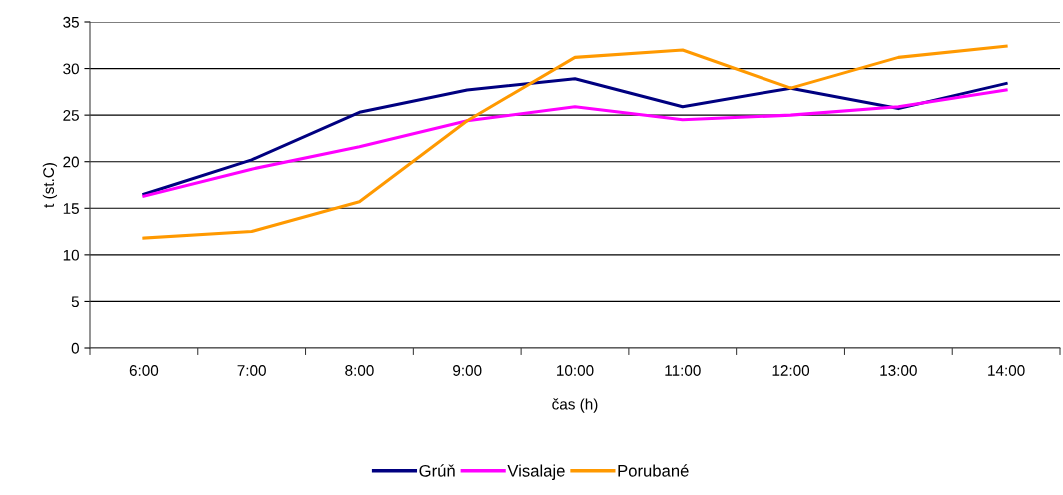  What do you see at coordinates (71, 22) in the screenshot?
I see `y-tick-label: 35` at bounding box center [71, 22].